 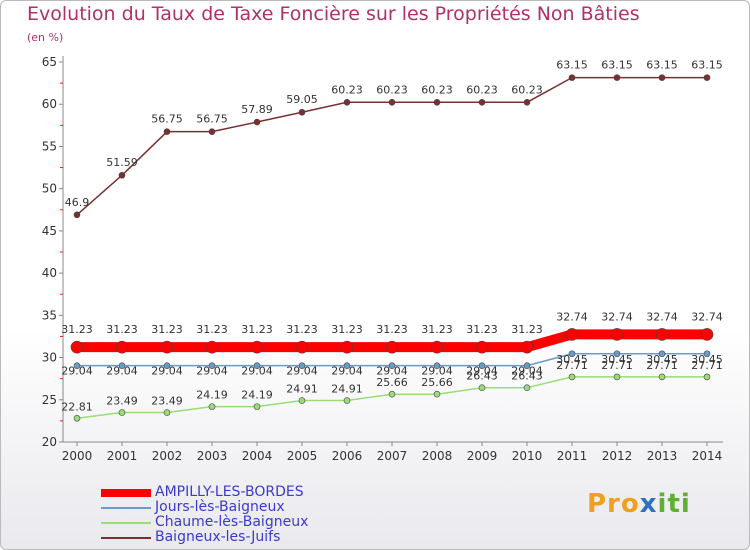 What do you see at coordinates (49, 104) in the screenshot?
I see `y-tick-label-8: 60` at bounding box center [49, 104].